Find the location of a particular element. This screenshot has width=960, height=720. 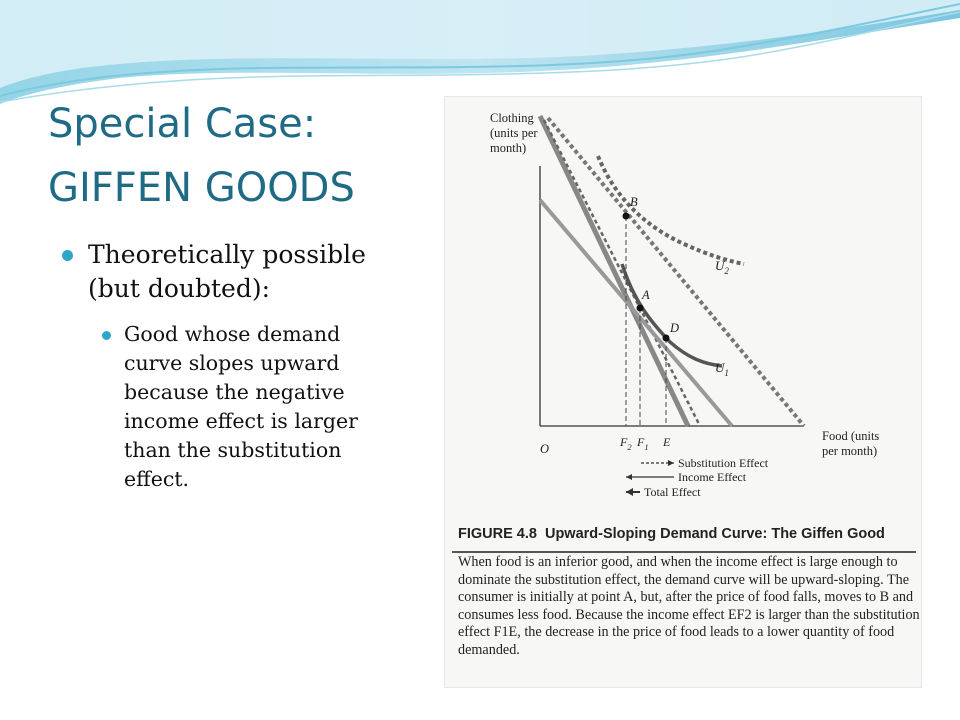

bullet2-line: Good whose demand is located at coordinates (232, 334).